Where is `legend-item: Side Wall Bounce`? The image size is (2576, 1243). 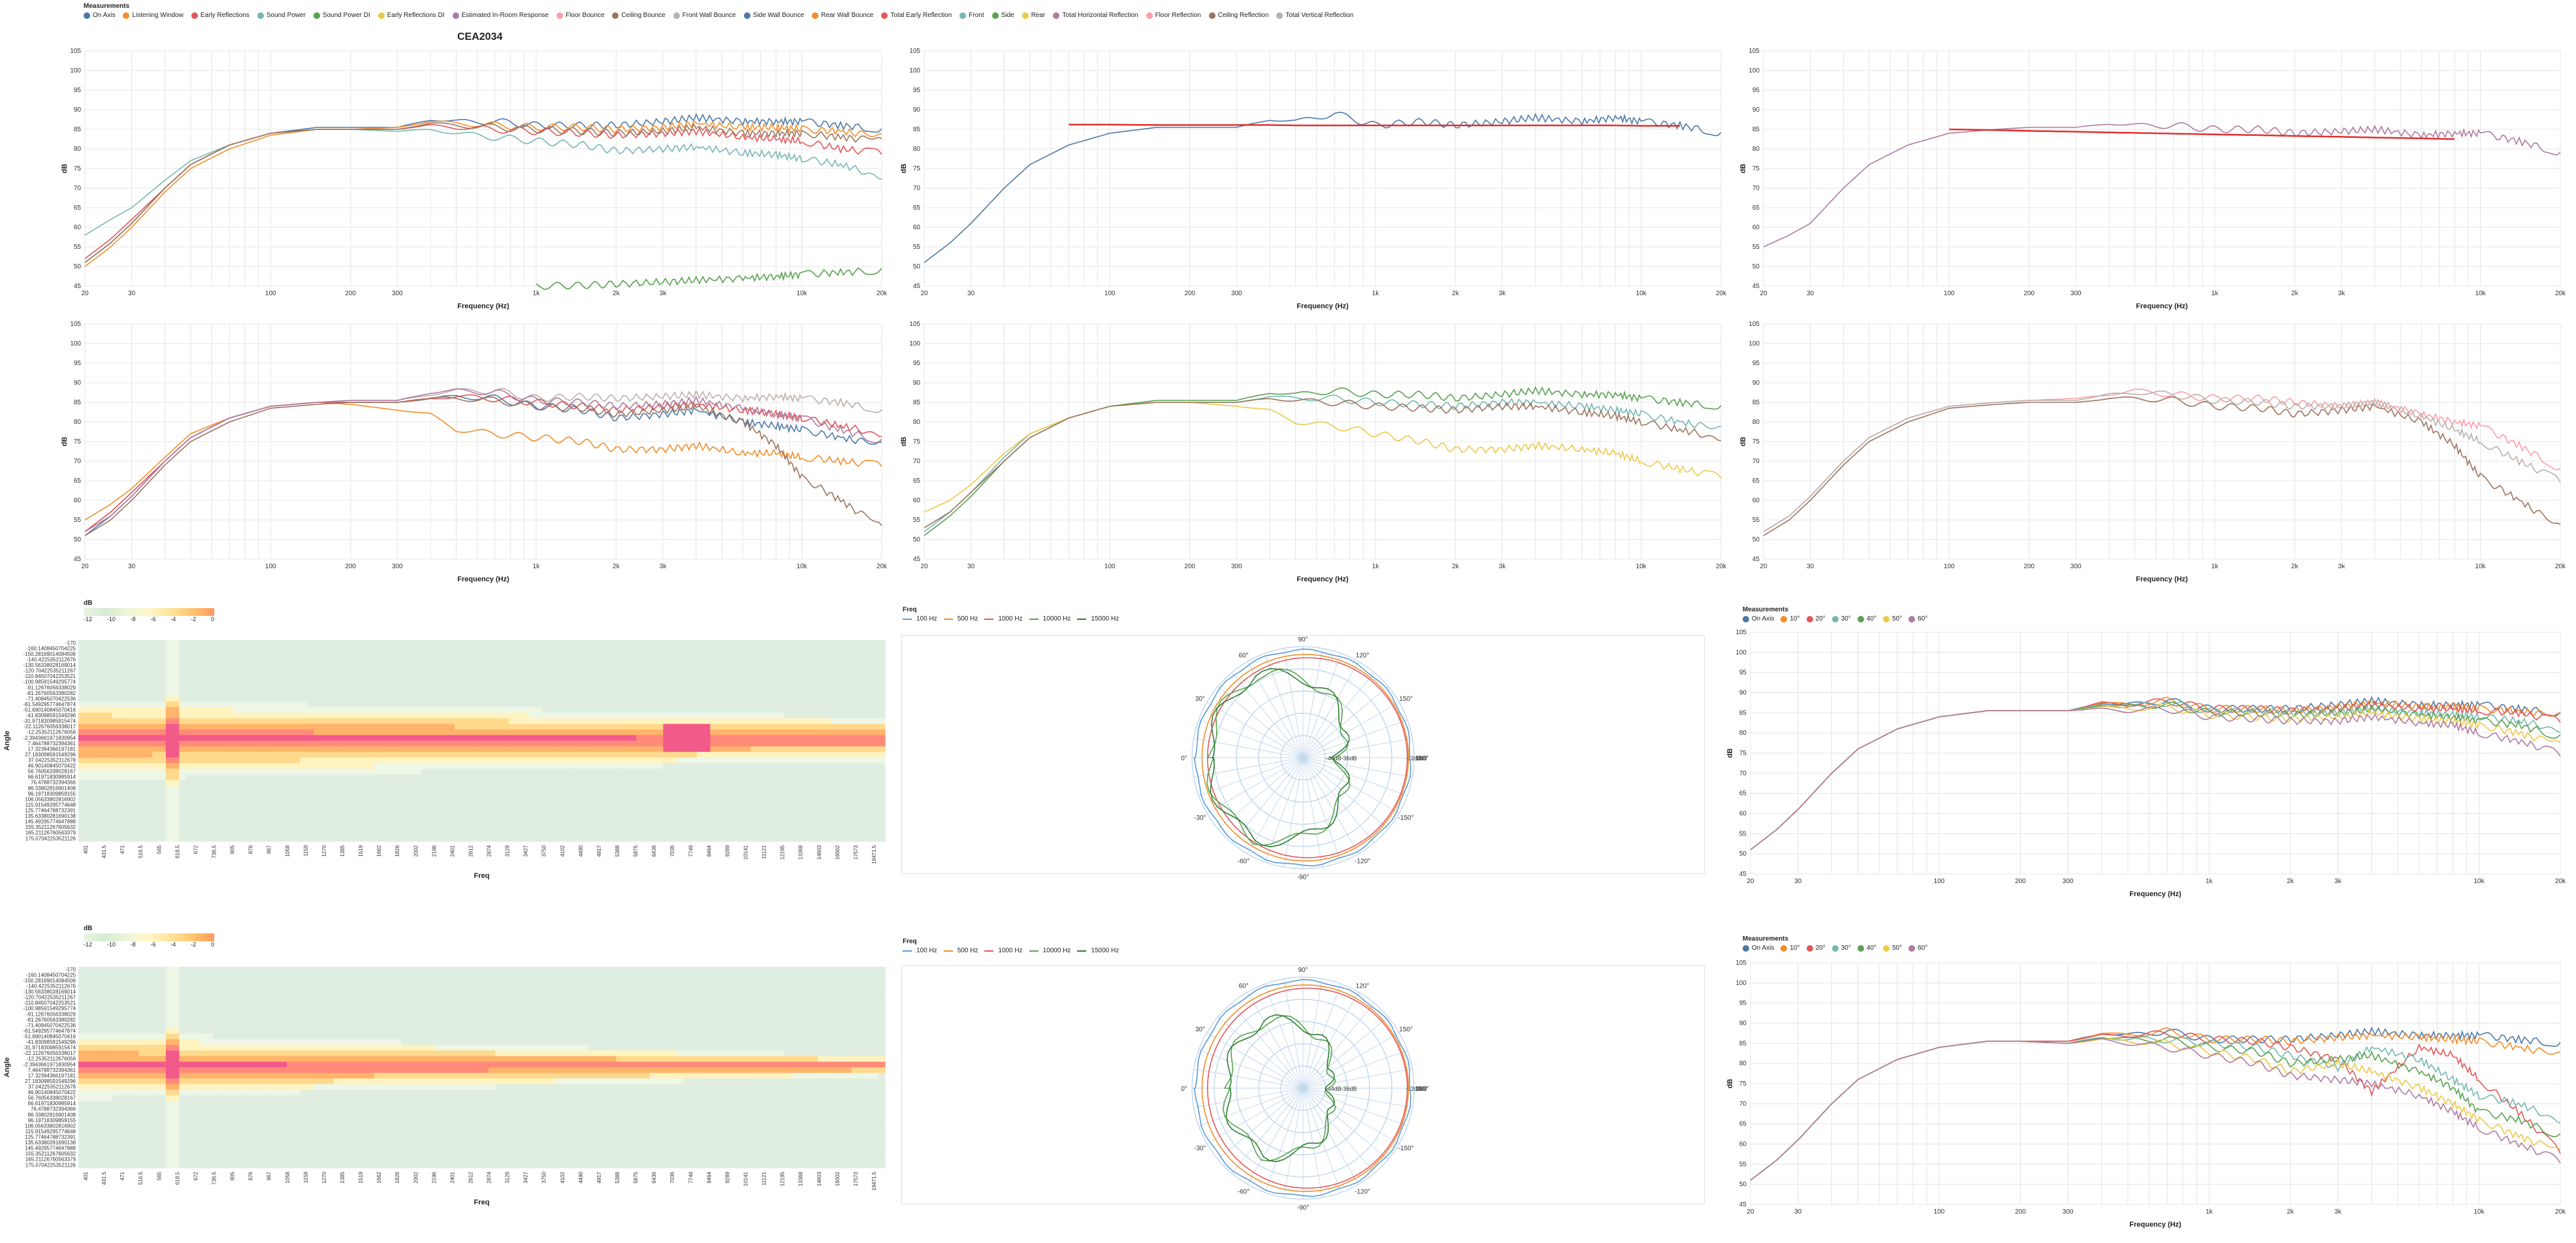 legend-item: Side Wall Bounce is located at coordinates (774, 15).